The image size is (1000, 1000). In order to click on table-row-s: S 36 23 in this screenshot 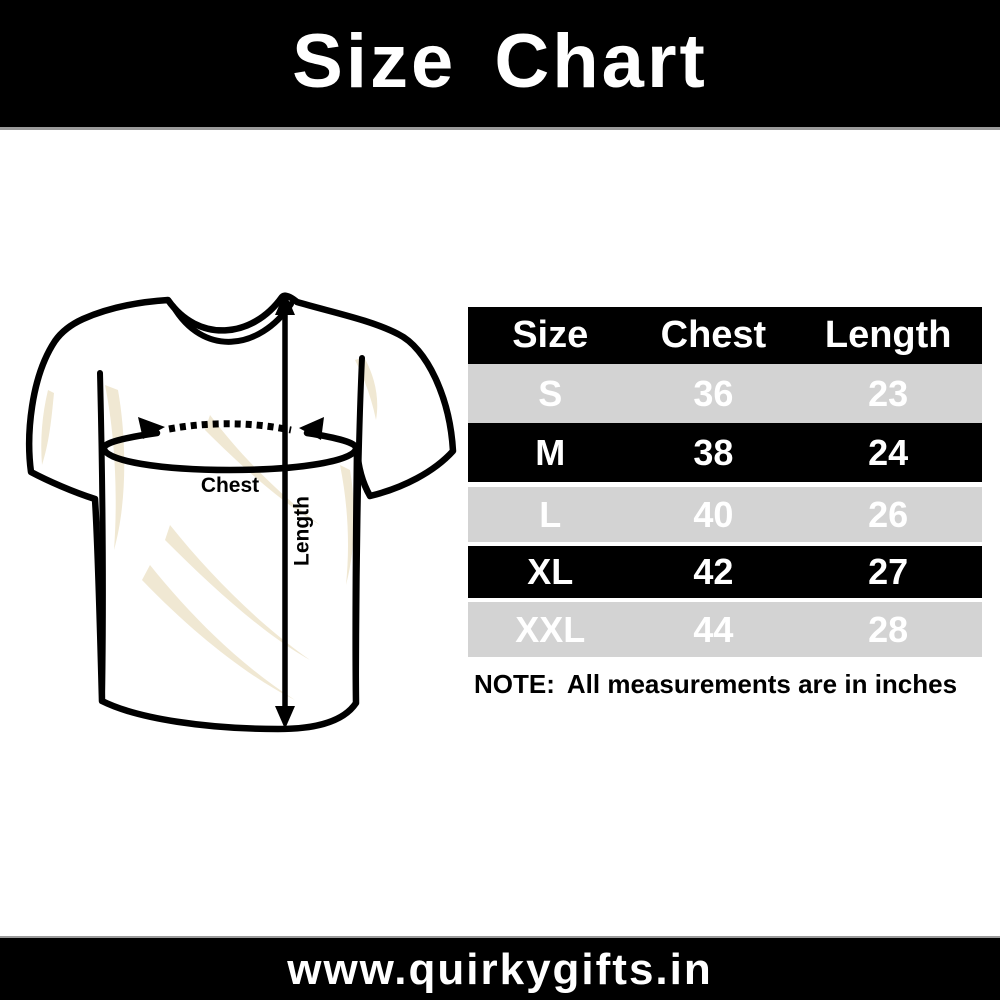, I will do `click(725, 393)`.